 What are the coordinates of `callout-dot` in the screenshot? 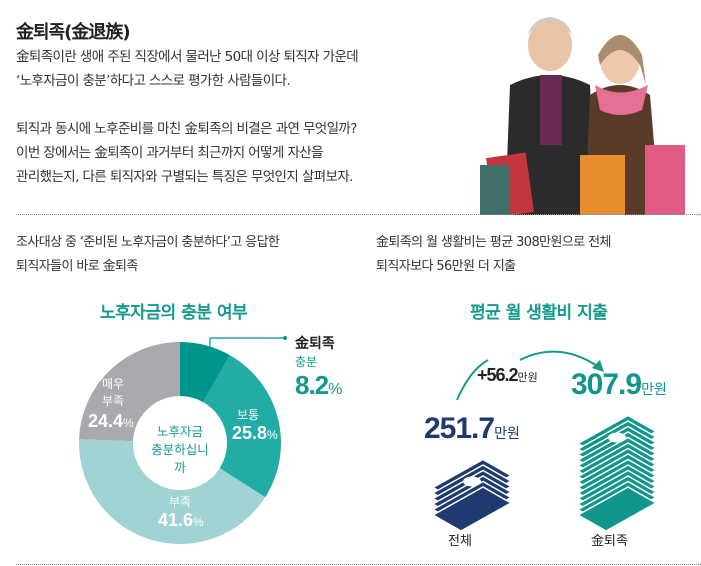 It's located at (285, 338).